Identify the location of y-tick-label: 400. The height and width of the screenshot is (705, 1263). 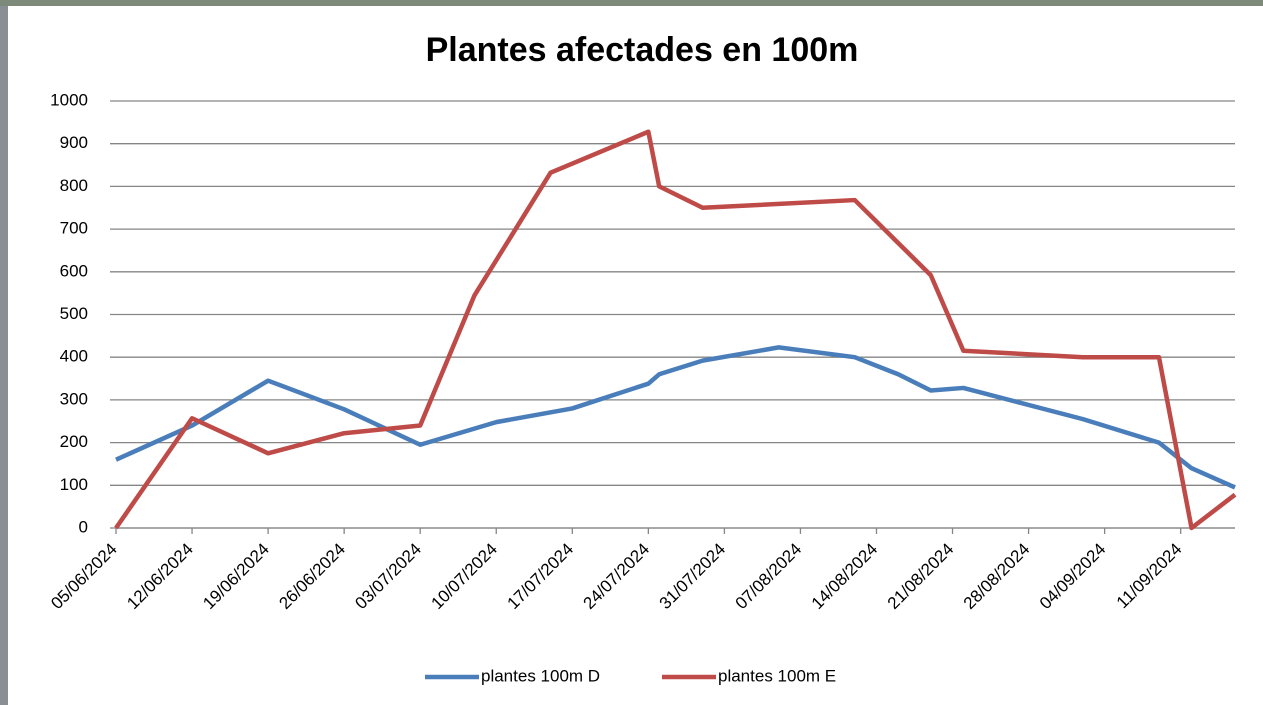
(74, 356).